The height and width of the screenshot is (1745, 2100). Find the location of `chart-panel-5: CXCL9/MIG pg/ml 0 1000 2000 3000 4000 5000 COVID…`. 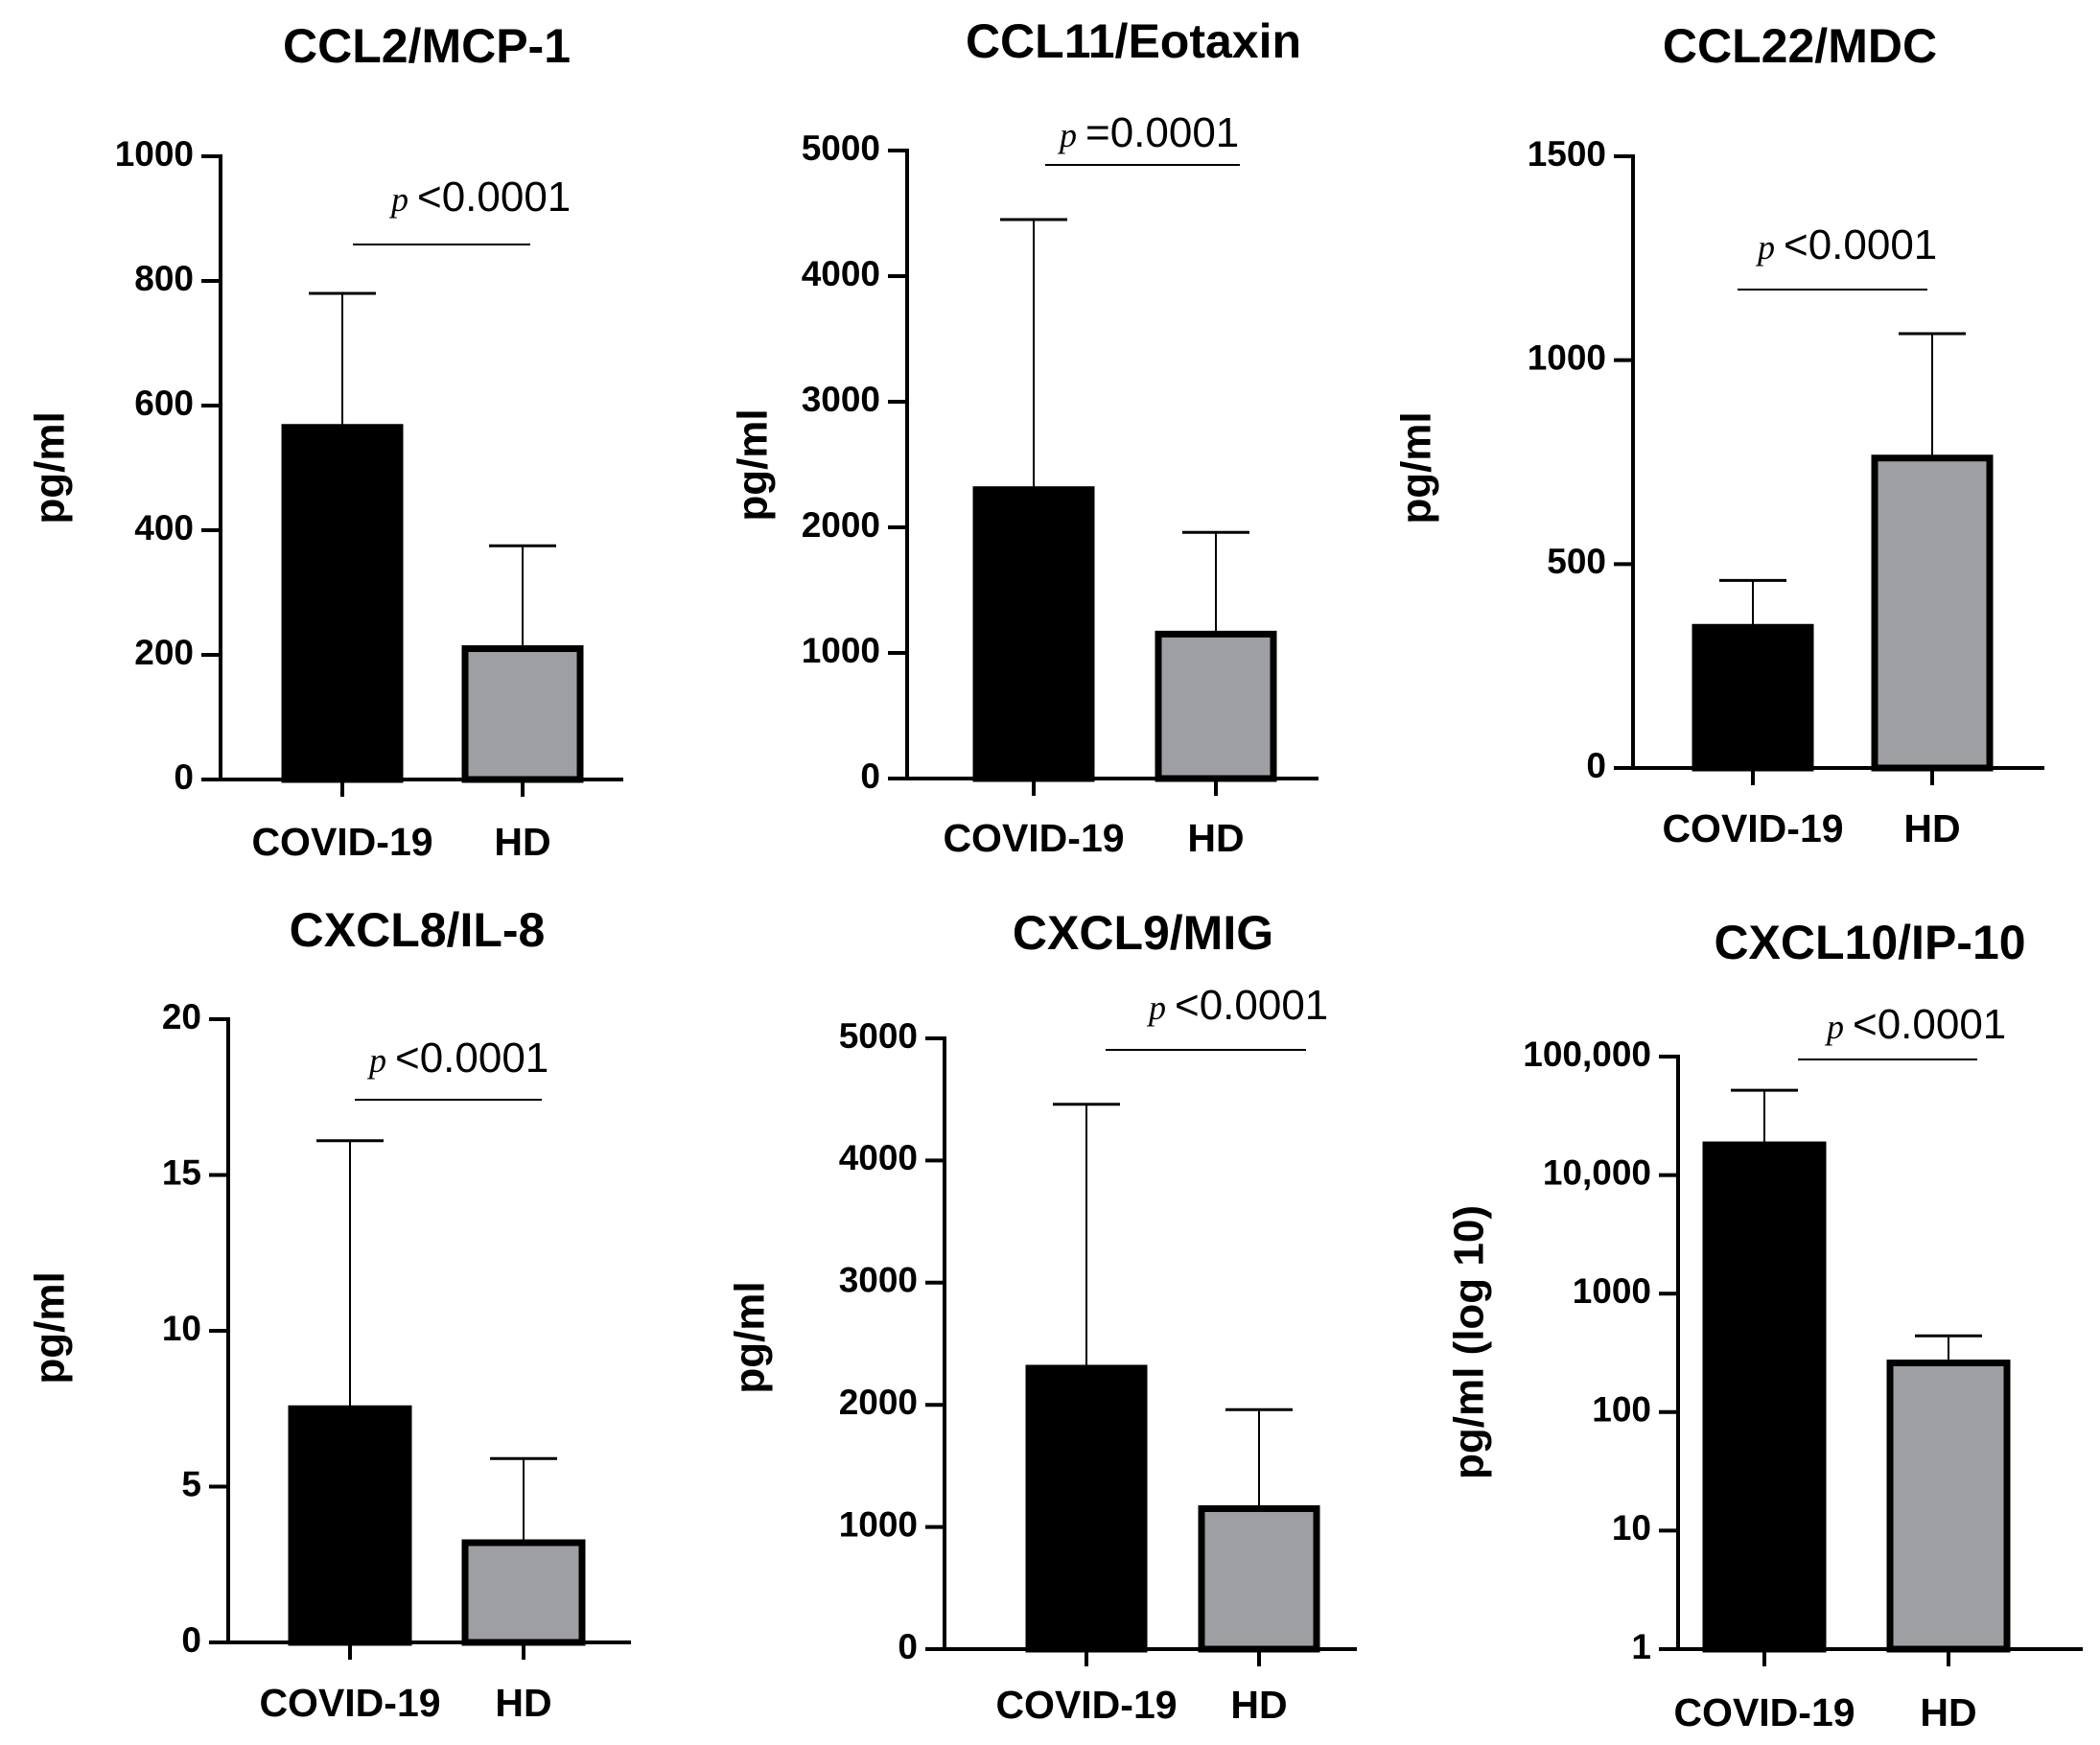

chart-panel-5: CXCL9/MIG pg/ml 0 1000 2000 3000 4000 5000 COVID… is located at coordinates (1042, 1316).